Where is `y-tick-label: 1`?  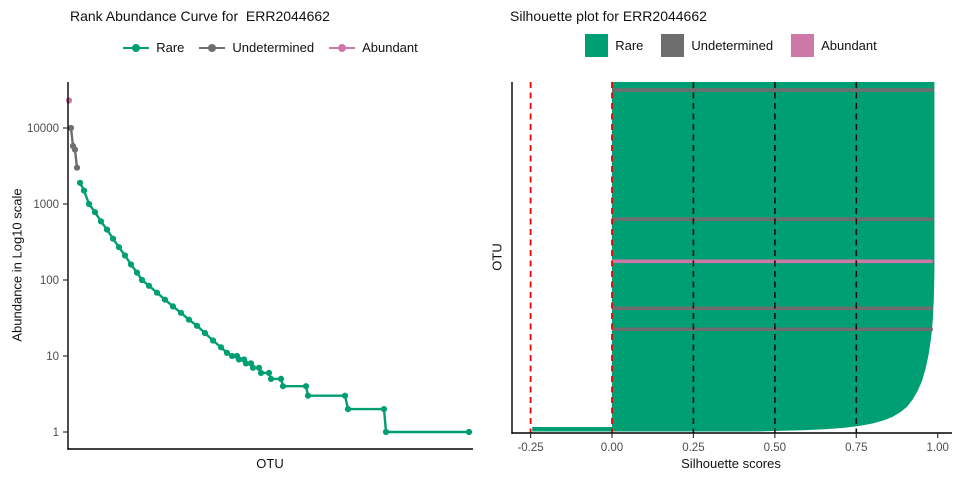 y-tick-label: 1 is located at coordinates (56, 433).